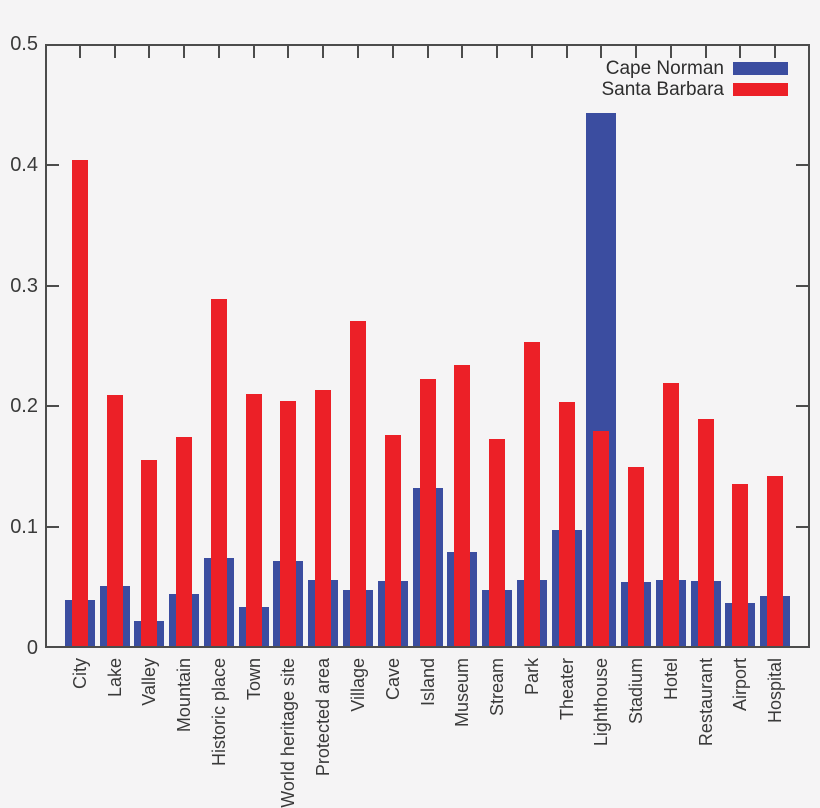 The width and height of the screenshot is (820, 808). What do you see at coordinates (24, 527) in the screenshot?
I see `y-tick-label: 0.1` at bounding box center [24, 527].